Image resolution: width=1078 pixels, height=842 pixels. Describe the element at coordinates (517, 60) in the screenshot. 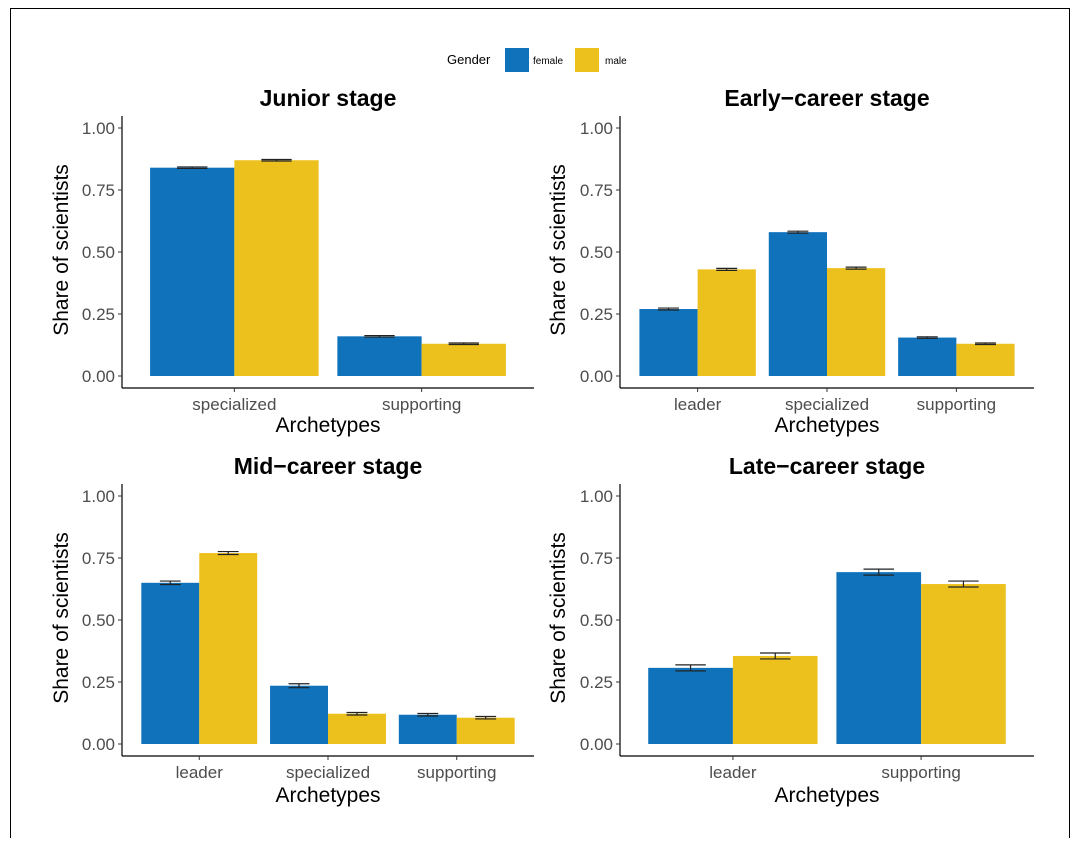

I see `legend-swatch-female` at that location.